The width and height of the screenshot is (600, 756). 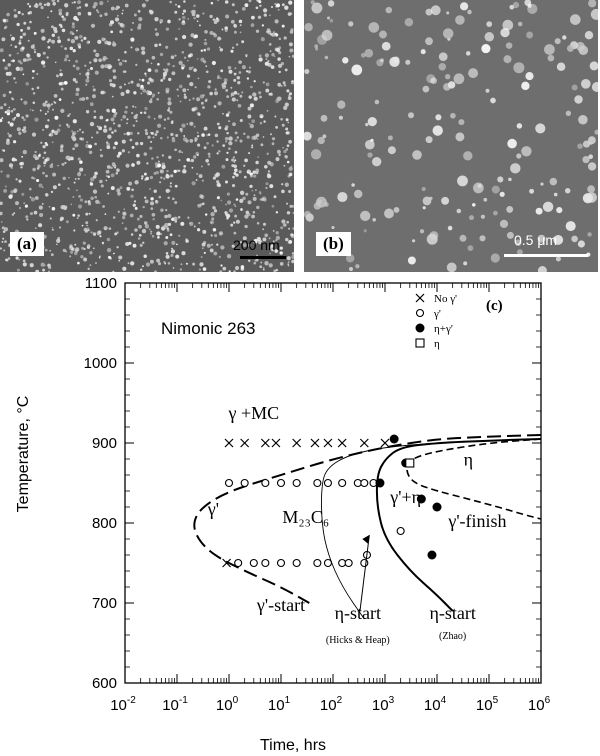 I want to click on x-tick-label: 10⁻², so click(x=123, y=704).